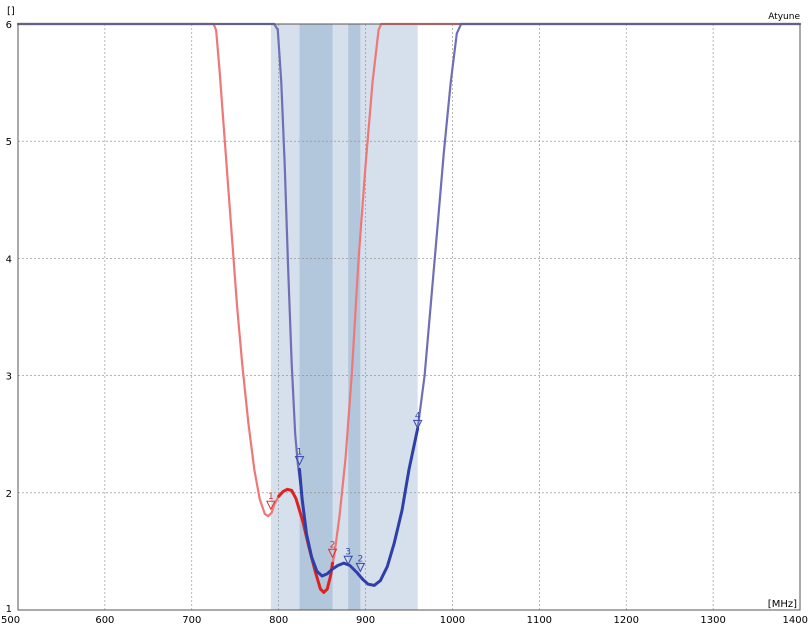 The width and height of the screenshot is (809, 630). I want to click on y-tick-label-4: 5, so click(9, 142).